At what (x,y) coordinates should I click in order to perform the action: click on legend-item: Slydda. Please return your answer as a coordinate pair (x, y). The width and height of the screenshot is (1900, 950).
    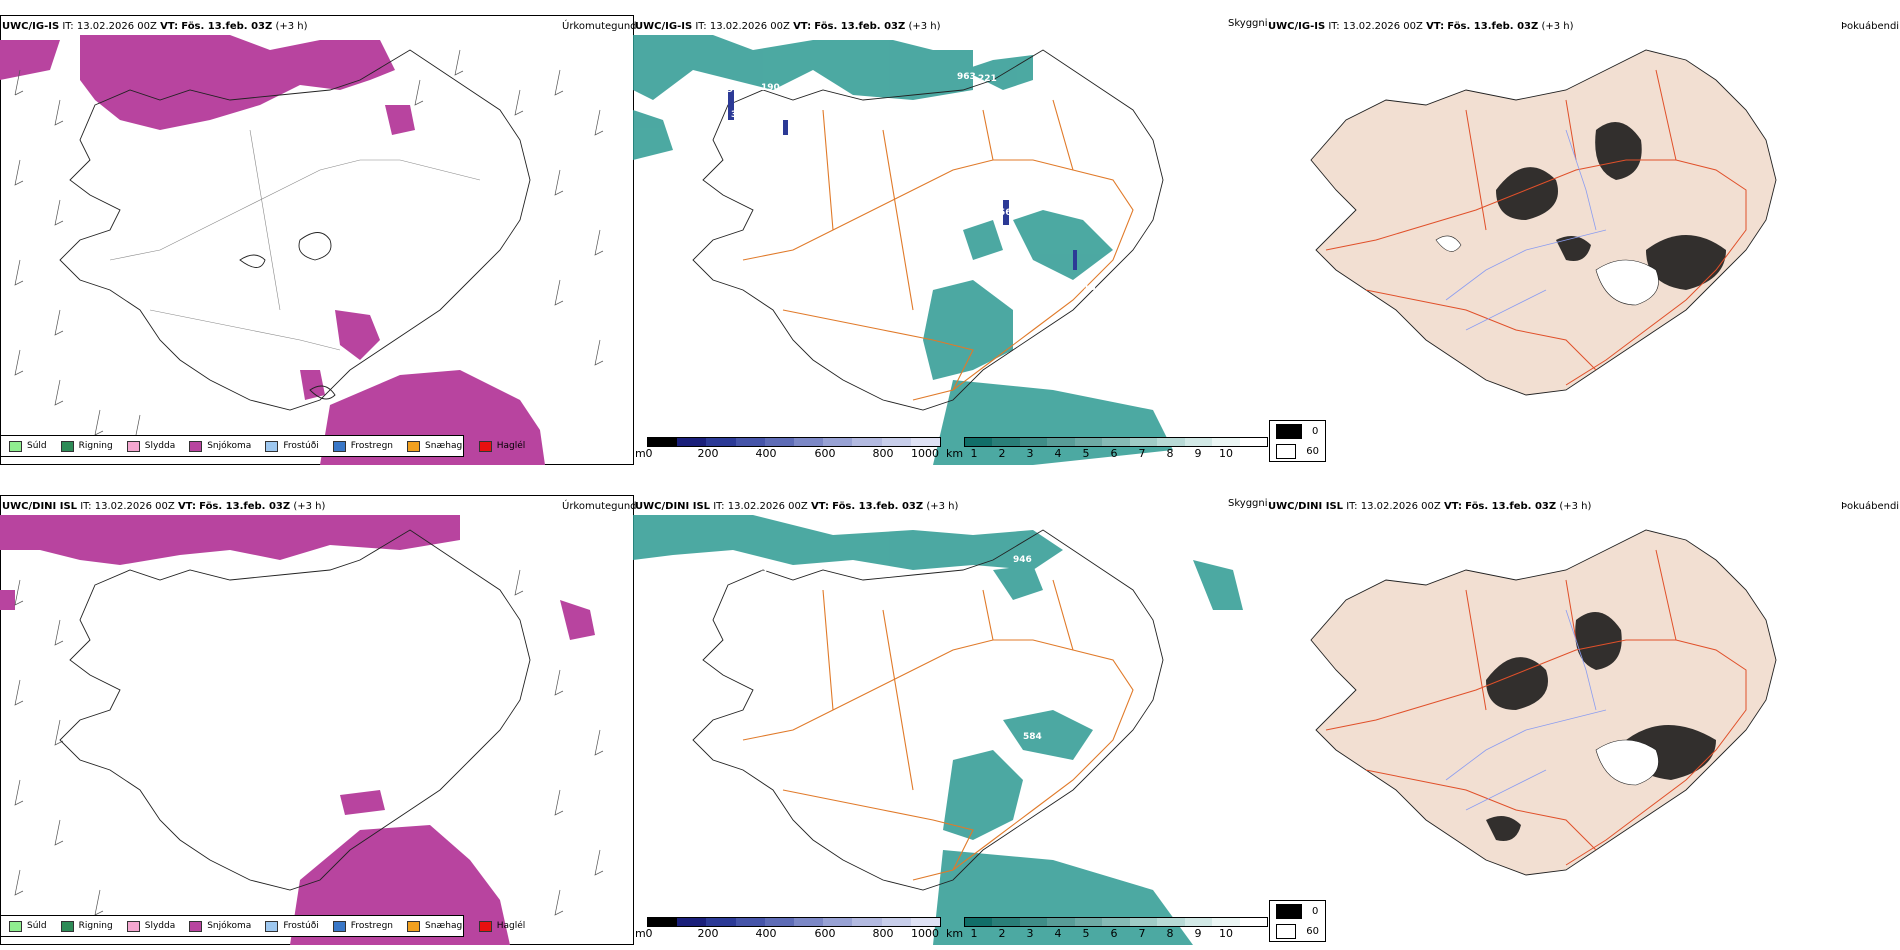
    Looking at the image, I should click on (150, 926).